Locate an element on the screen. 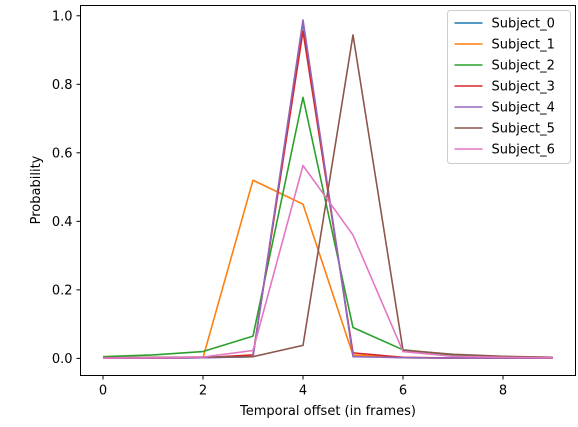 This screenshot has width=578, height=427. y-axis: 0.0 0.2 0.4 0.6 0.8 1.0 is located at coordinates (66, 188).